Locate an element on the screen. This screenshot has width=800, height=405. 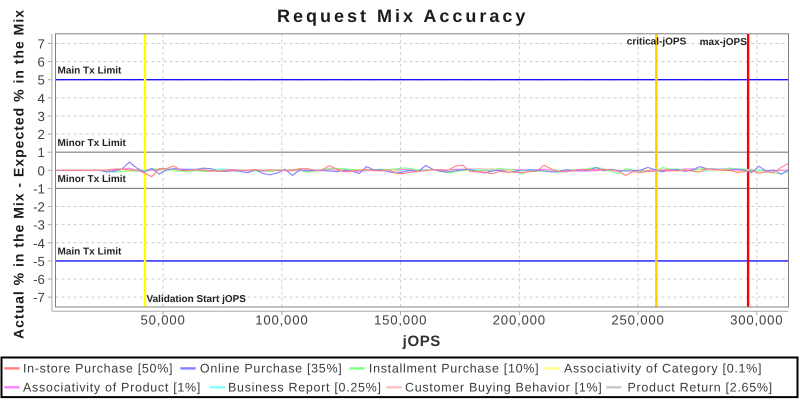
svg-text:Associativity of Category [0.1: Associativity of Category [0.1%] is located at coordinates (663, 368).